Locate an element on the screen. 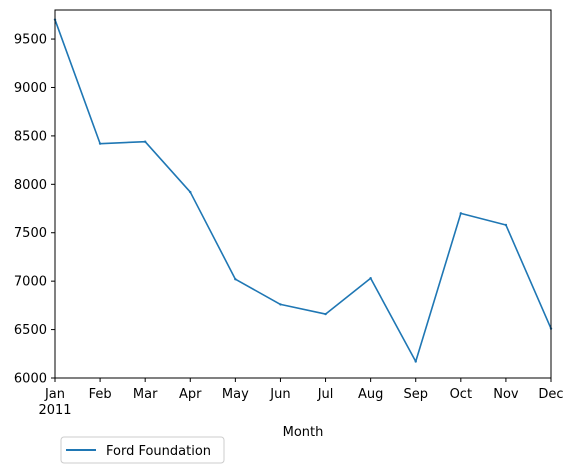 This screenshot has width=574, height=473. y-tick-label: 6500 is located at coordinates (30, 330).